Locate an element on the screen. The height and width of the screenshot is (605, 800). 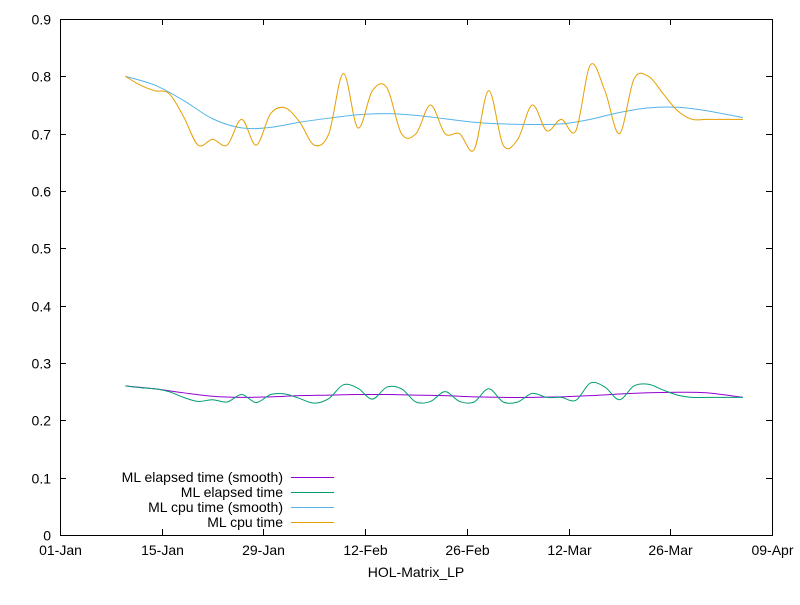
x-tick-label: 15-Jan is located at coordinates (162, 550).